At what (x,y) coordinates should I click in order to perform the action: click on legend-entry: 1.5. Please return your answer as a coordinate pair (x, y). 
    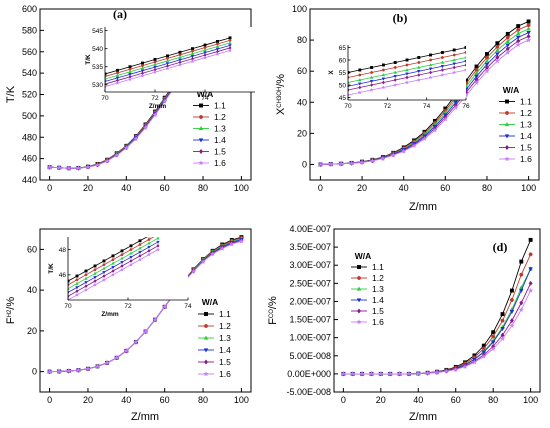
    Looking at the image, I should click on (378, 311).